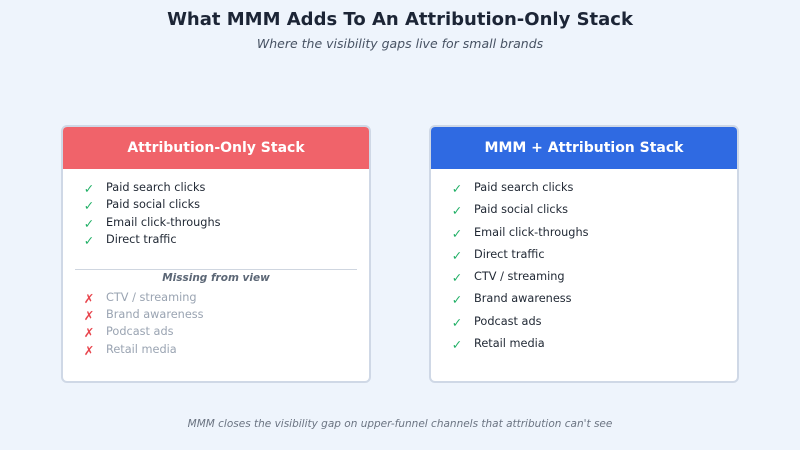 The height and width of the screenshot is (450, 800). Describe the element at coordinates (584, 148) in the screenshot. I see `mmm-attribution-header: MMM + Attribution Stack` at that location.